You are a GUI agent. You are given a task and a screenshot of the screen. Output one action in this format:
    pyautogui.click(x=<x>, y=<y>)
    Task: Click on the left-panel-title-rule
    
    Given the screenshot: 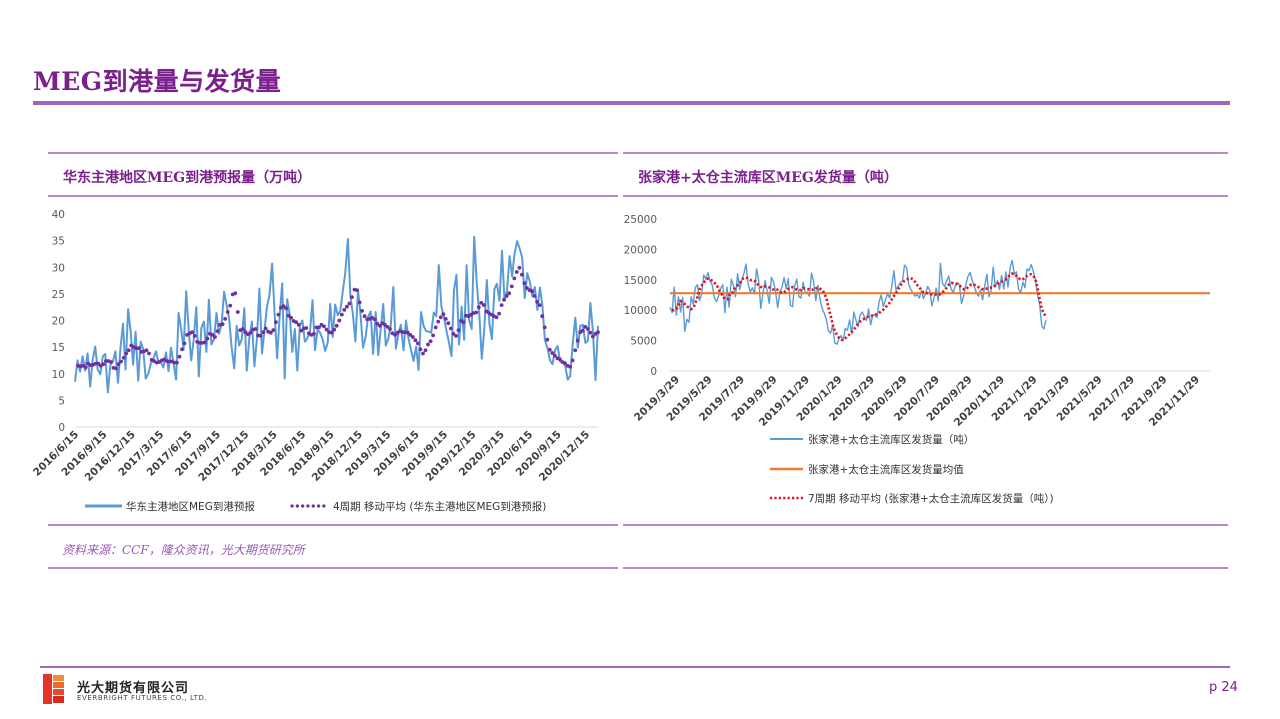 What is the action you would take?
    pyautogui.click(x=333, y=196)
    